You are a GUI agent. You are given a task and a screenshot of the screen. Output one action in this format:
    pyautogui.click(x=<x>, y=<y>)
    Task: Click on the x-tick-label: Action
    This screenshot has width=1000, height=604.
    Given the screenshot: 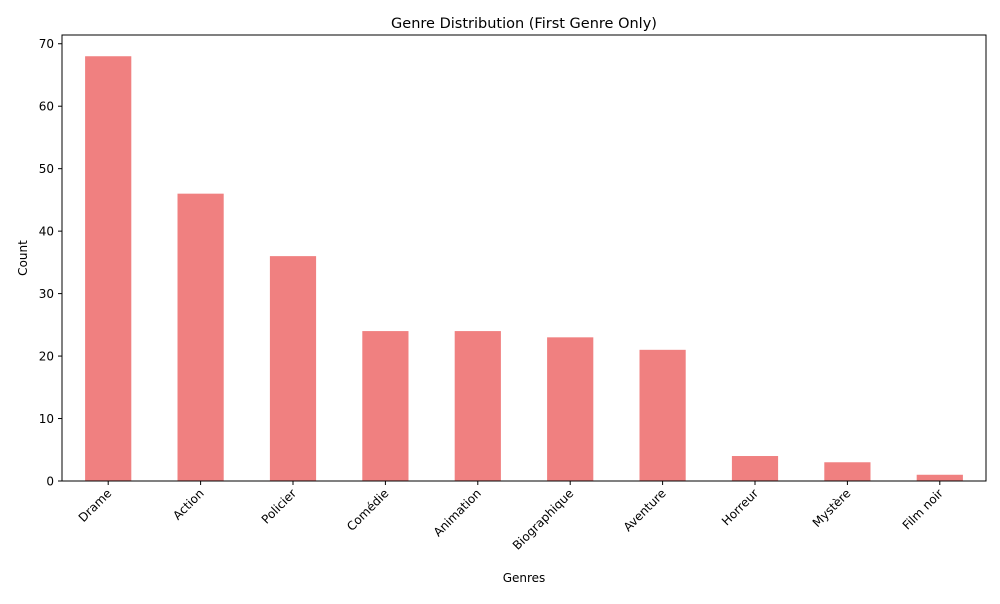 What is the action you would take?
    pyautogui.click(x=188, y=504)
    